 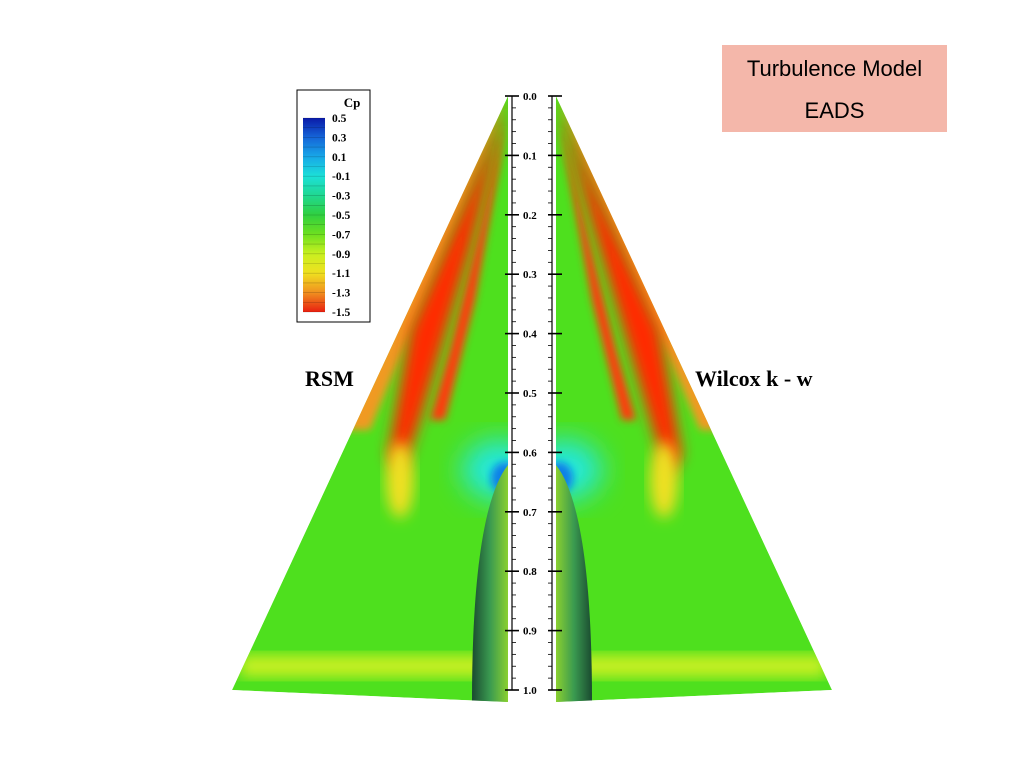 What do you see at coordinates (339, 119) in the screenshot?
I see `legend-level-label: 0.5` at bounding box center [339, 119].